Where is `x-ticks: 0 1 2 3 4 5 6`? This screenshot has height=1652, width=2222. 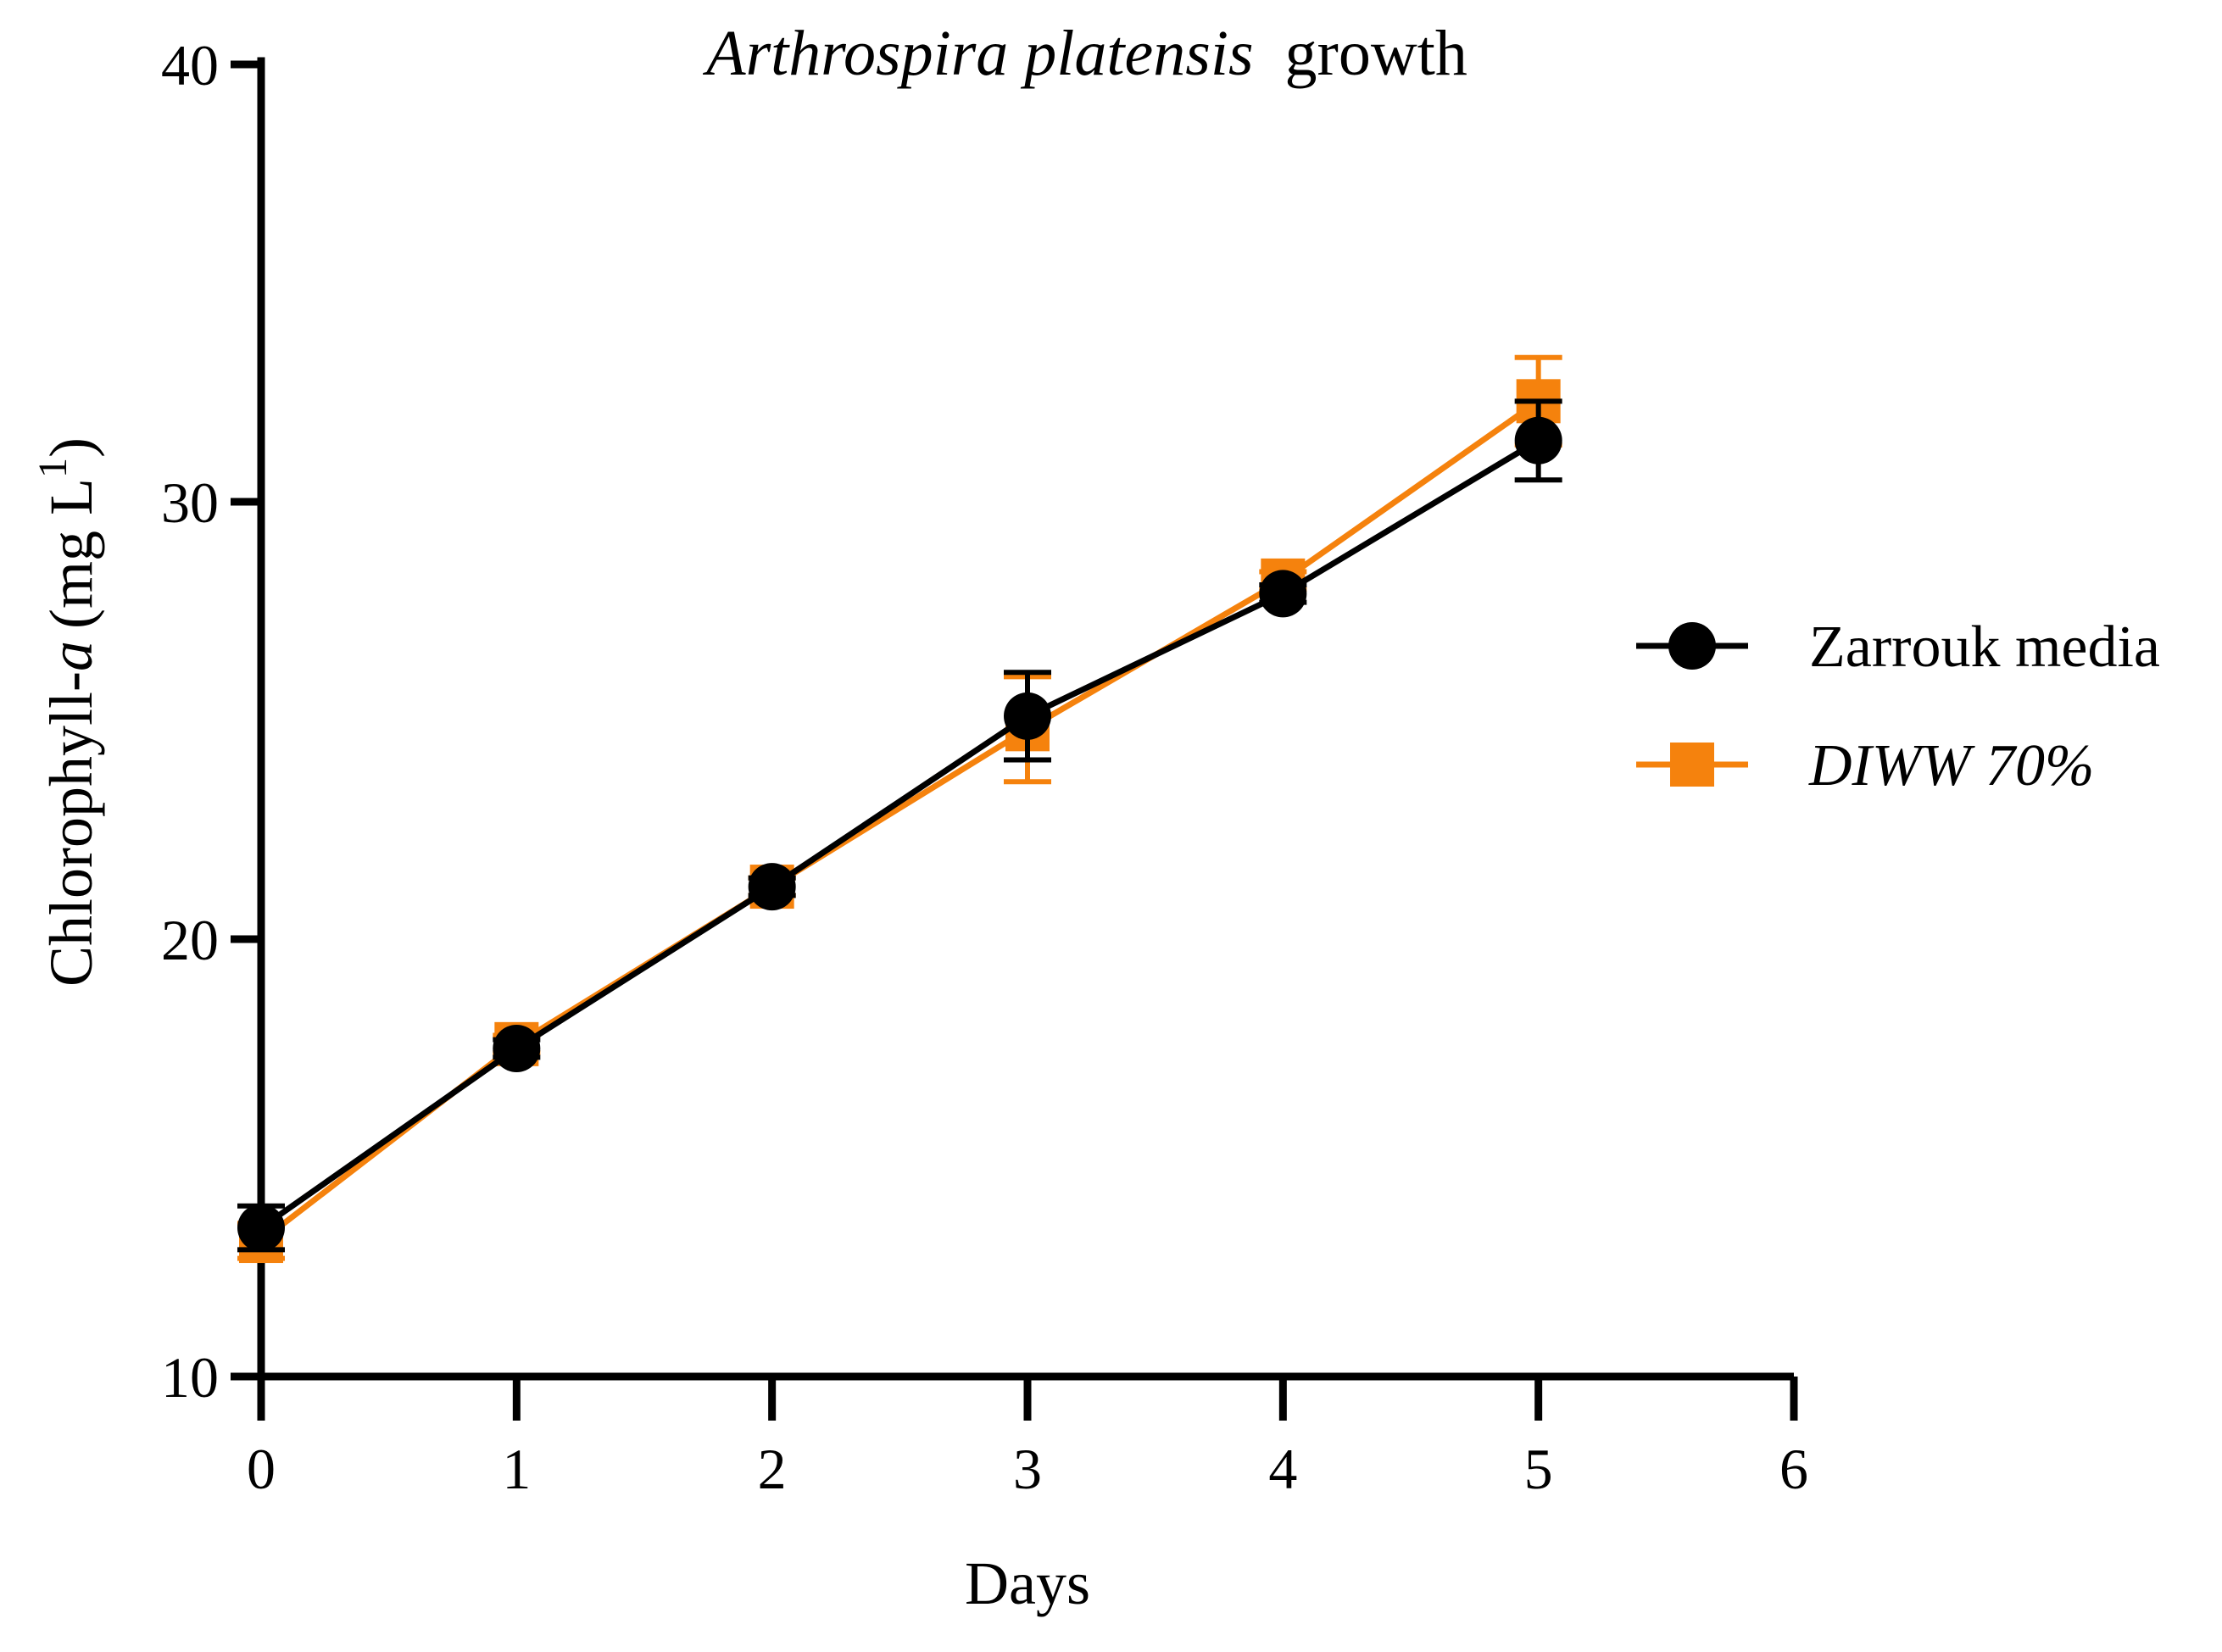 x-ticks: 0 1 2 3 4 5 6 is located at coordinates (1027, 1439).